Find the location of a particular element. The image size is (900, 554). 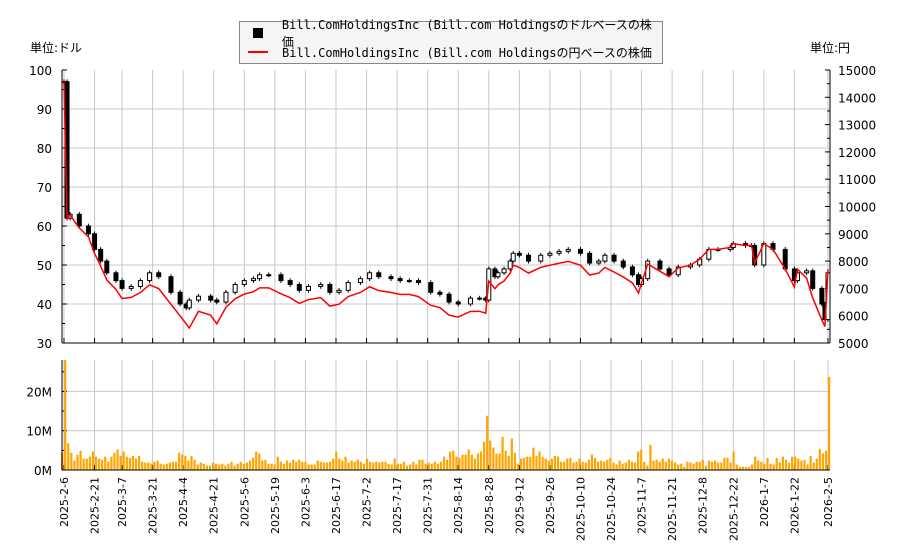

x-tick-label: 2025-7-31 is located at coordinates (428, 505).